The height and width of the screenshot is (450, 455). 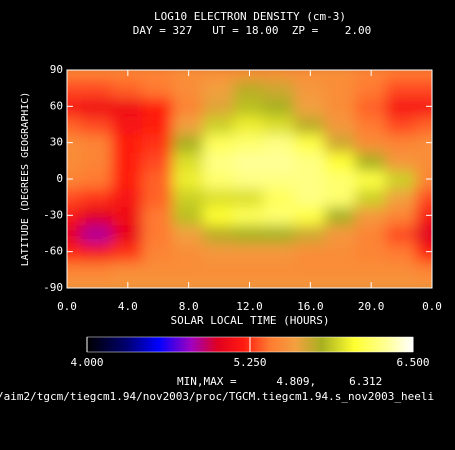 I want to click on y-tick-label: -30, so click(x=53, y=214).